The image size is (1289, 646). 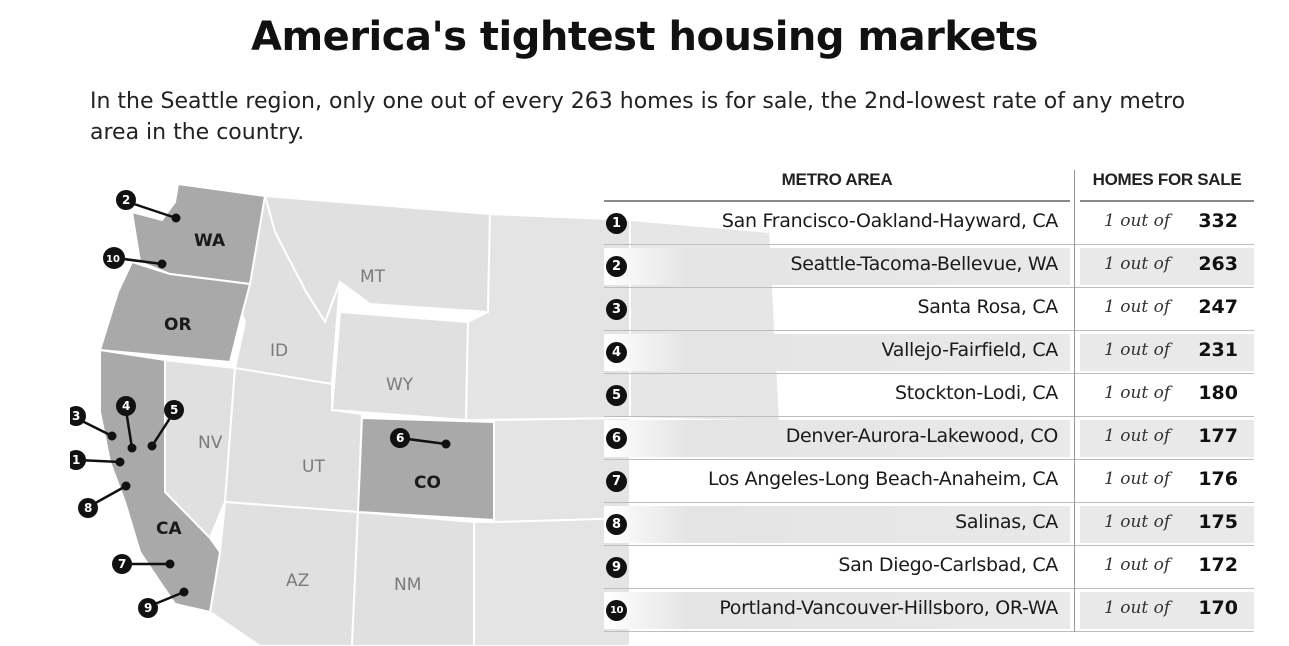 I want to click on pin-9: 9, so click(x=163, y=602).